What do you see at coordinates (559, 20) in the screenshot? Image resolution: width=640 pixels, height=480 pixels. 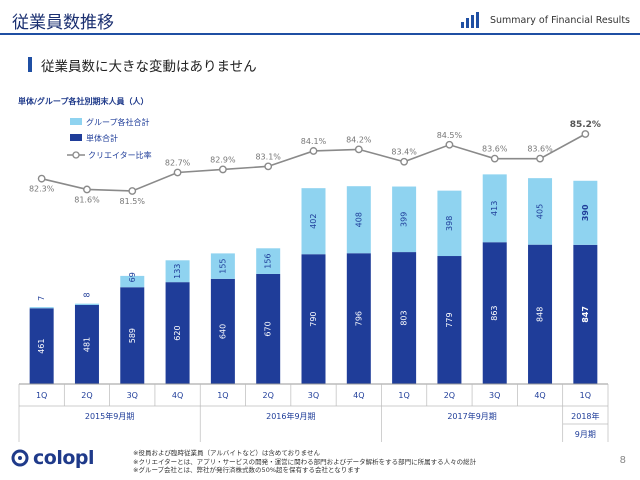 I see `brand-label: Summary of Financial Results` at bounding box center [559, 20].